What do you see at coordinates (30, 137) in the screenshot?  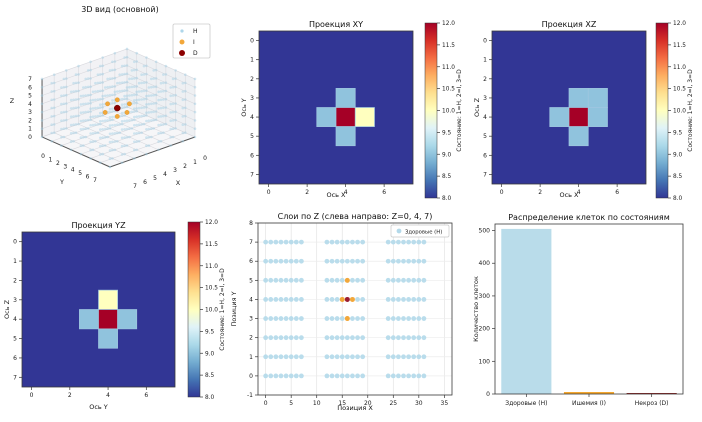 I see `z-tick-label: 0` at bounding box center [30, 137].